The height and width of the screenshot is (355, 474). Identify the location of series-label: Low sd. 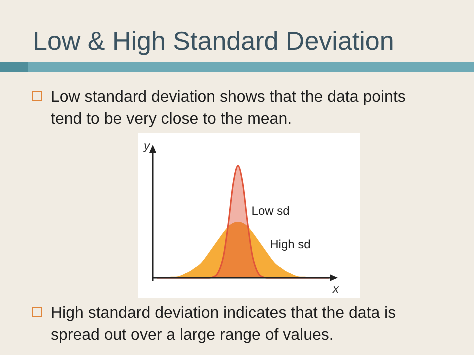
(271, 211).